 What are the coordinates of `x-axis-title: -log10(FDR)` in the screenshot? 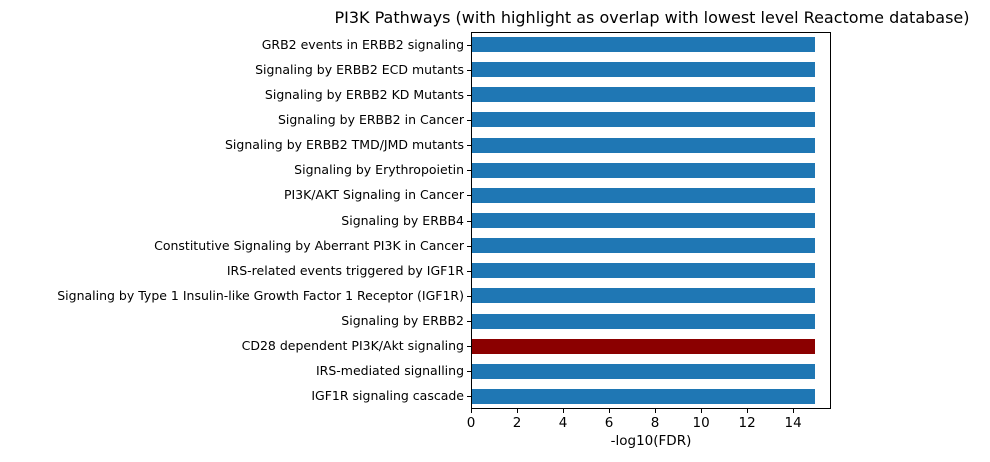 It's located at (651, 441).